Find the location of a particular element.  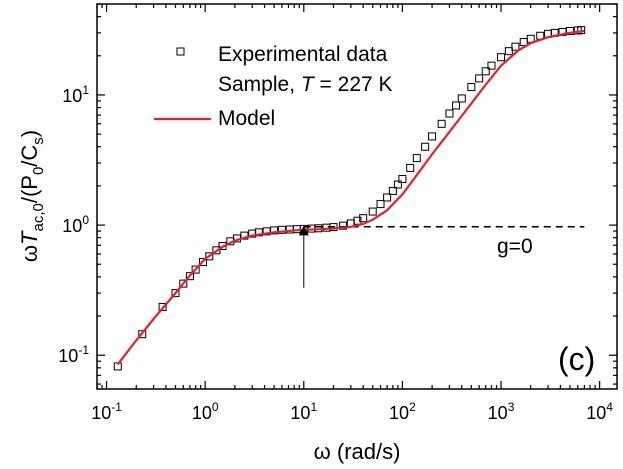

y-tick-label: 10⁻¹ is located at coordinates (73, 354).